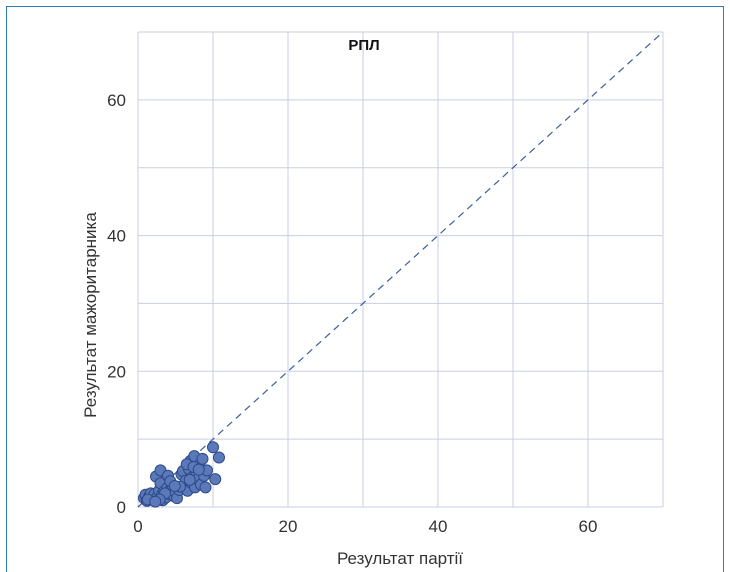 Image resolution: width=730 pixels, height=572 pixels. I want to click on x-tick-label: 40, so click(438, 526).